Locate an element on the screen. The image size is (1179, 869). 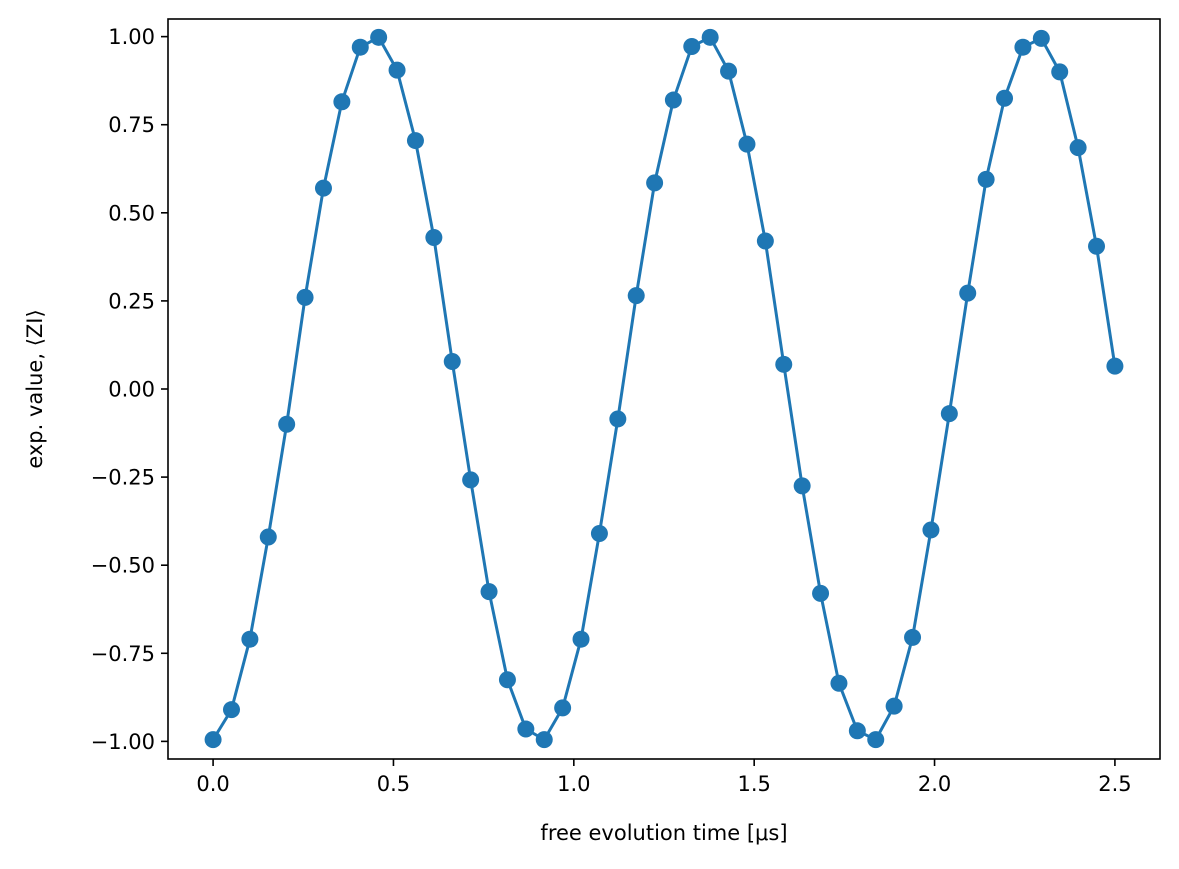
y-tick-label: −1.00 is located at coordinates (123, 742).